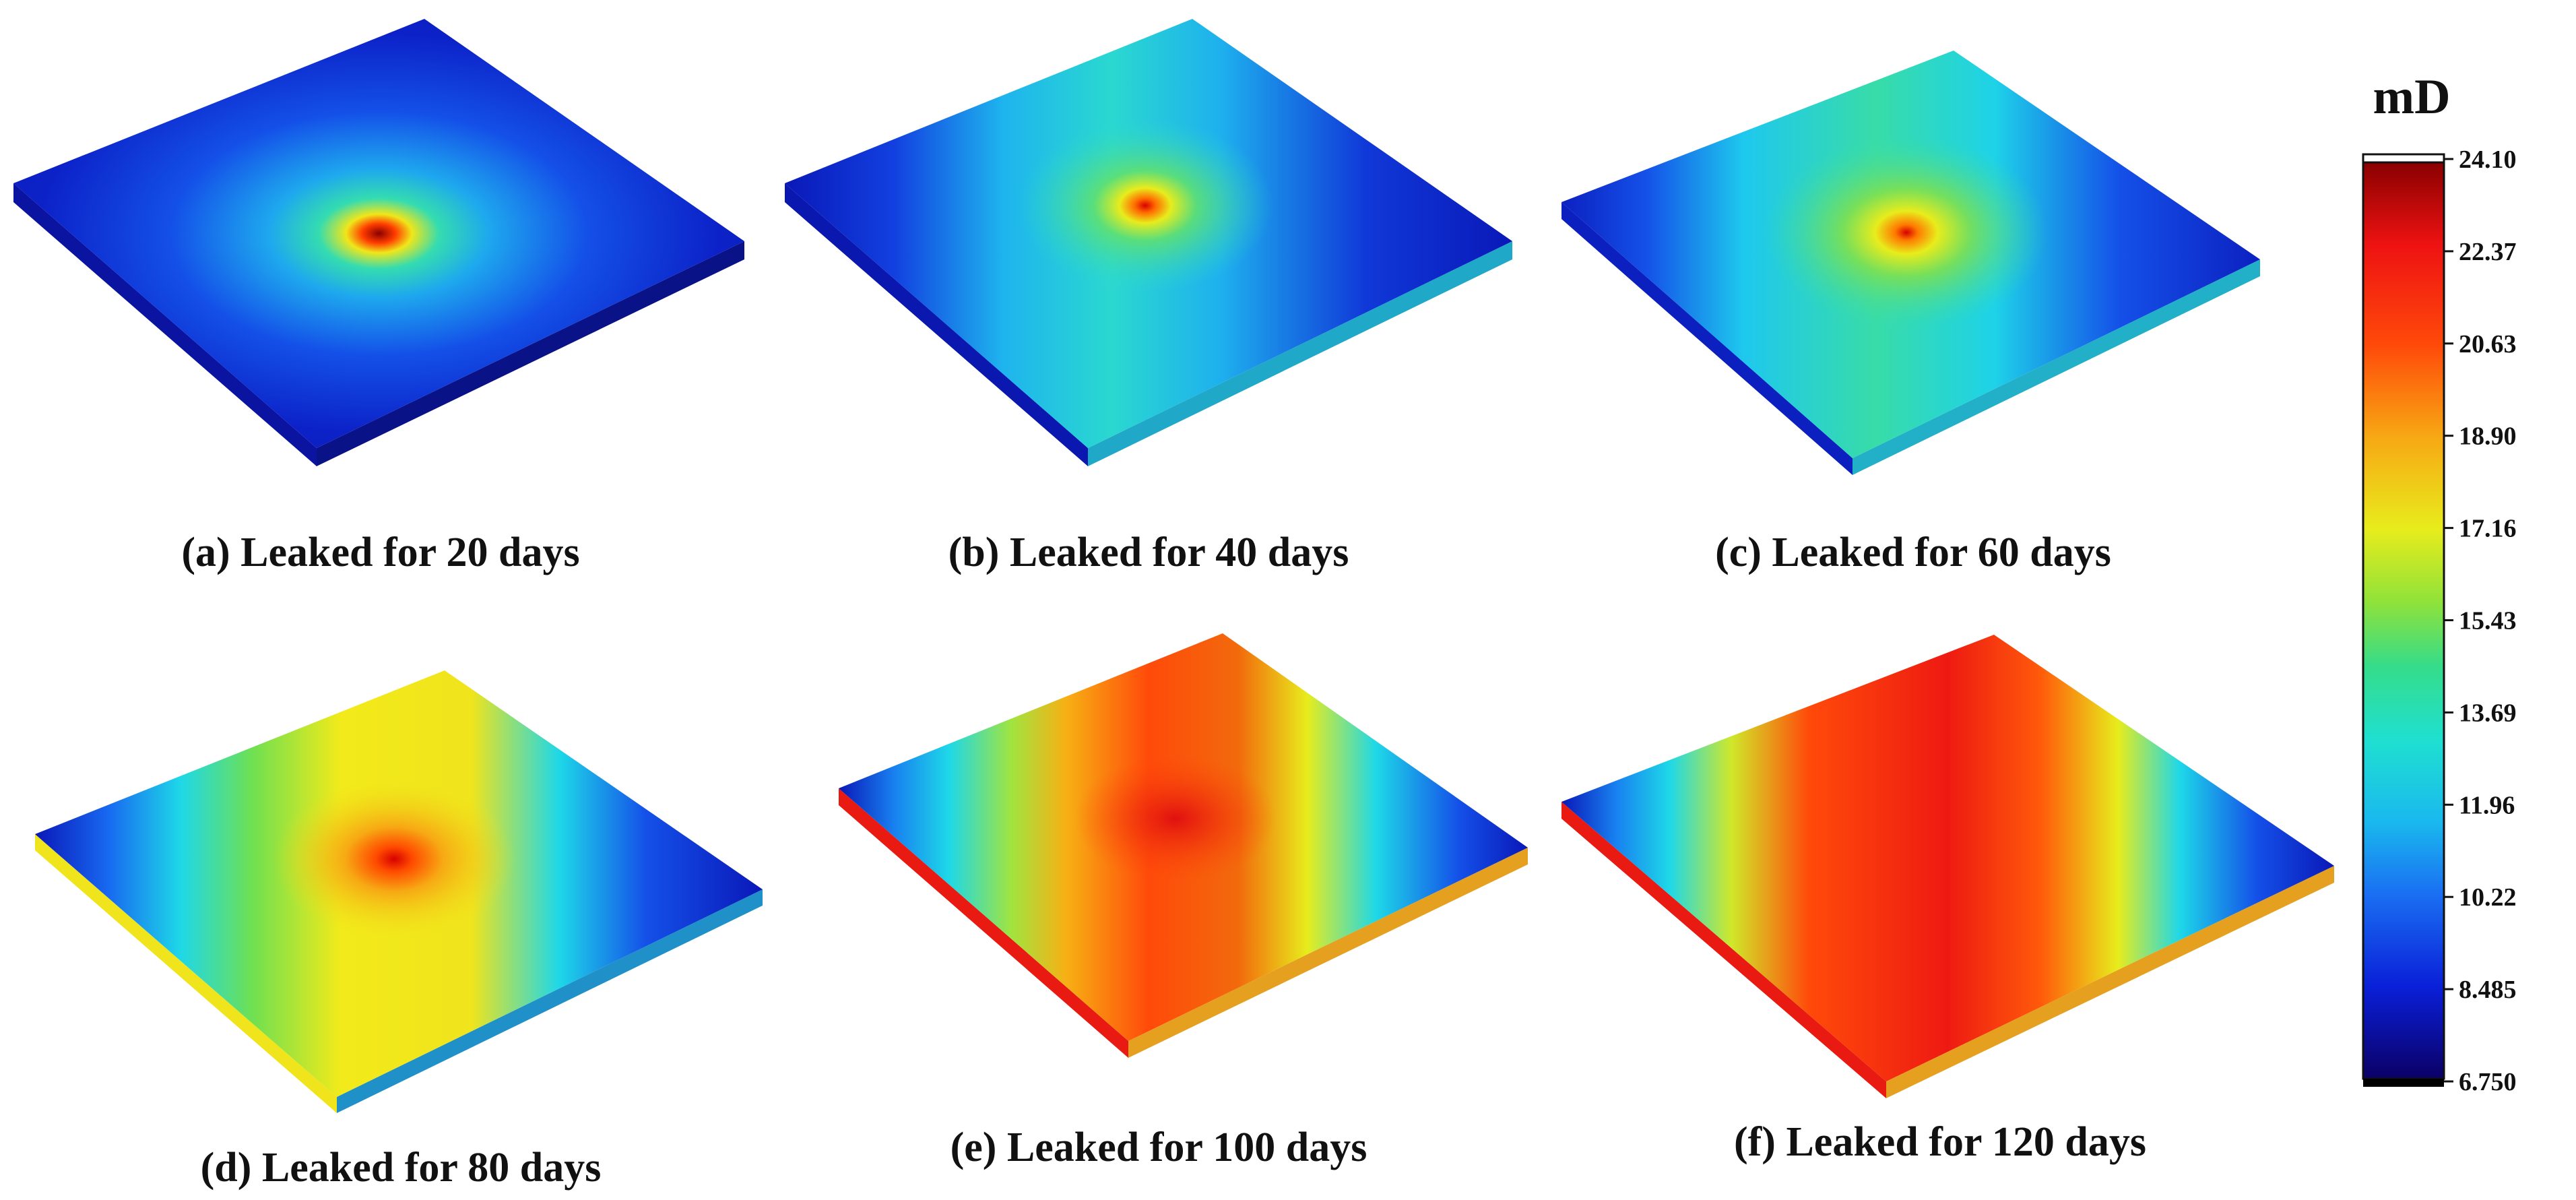  I want to click on panel-c-caption: (c) Leaked for 60 days, so click(1913, 552).